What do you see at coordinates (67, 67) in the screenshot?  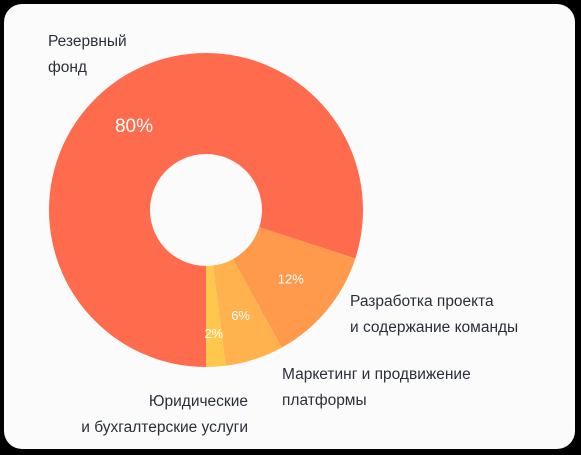 I see `legend-label-line: фонд` at bounding box center [67, 67].